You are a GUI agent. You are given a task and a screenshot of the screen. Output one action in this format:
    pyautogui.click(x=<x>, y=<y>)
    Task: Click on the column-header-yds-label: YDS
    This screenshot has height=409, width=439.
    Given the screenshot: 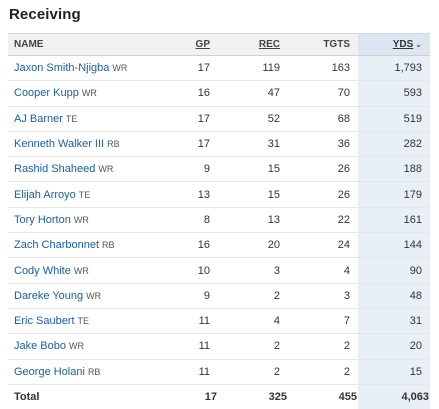 What is the action you would take?
    pyautogui.click(x=403, y=44)
    